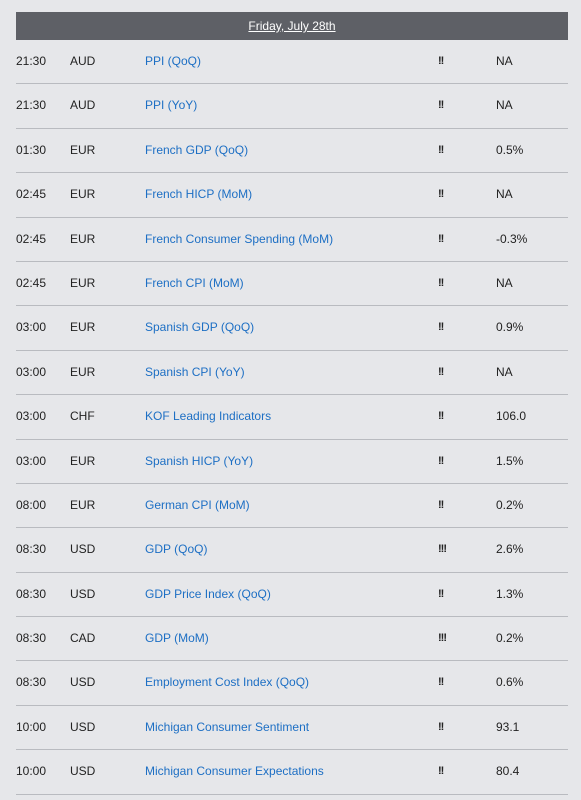 The width and height of the screenshot is (581, 800). I want to click on event-row: 01:30 EUR French GDP (QoQ)!! 0.5%, so click(292, 151).